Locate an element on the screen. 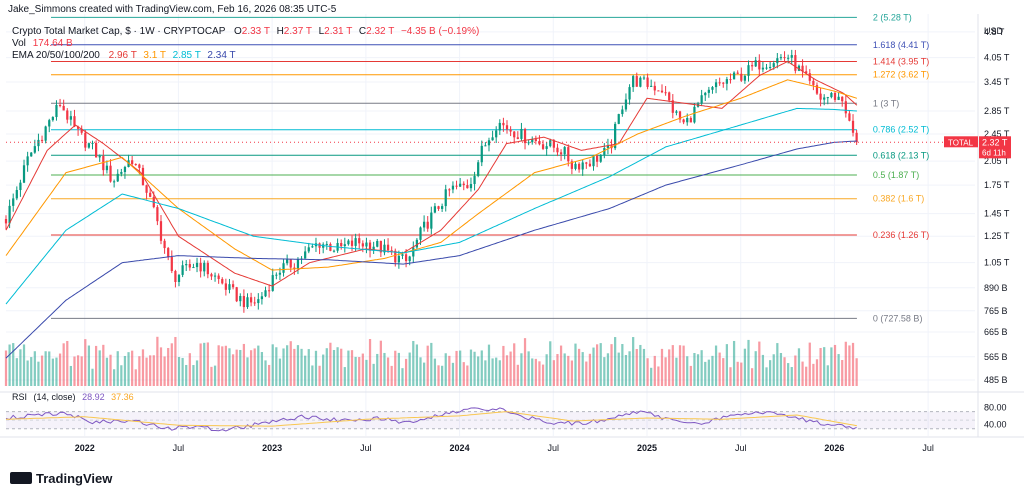 This screenshot has width=1024, height=504. price-tick-label: 765 B is located at coordinates (996, 311).